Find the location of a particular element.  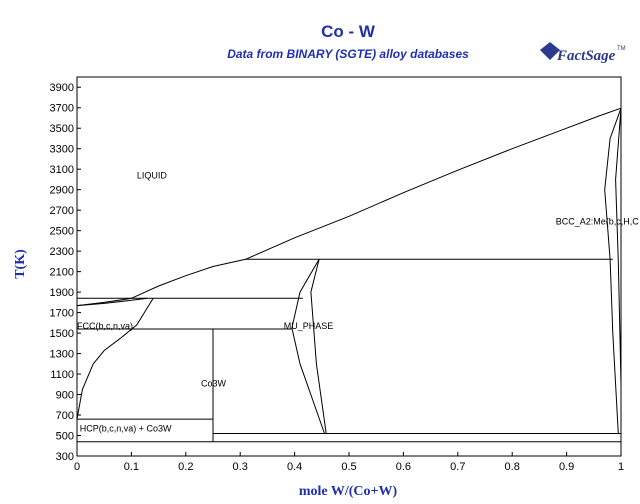

y-tick-label: 2900 is located at coordinates (62, 191).